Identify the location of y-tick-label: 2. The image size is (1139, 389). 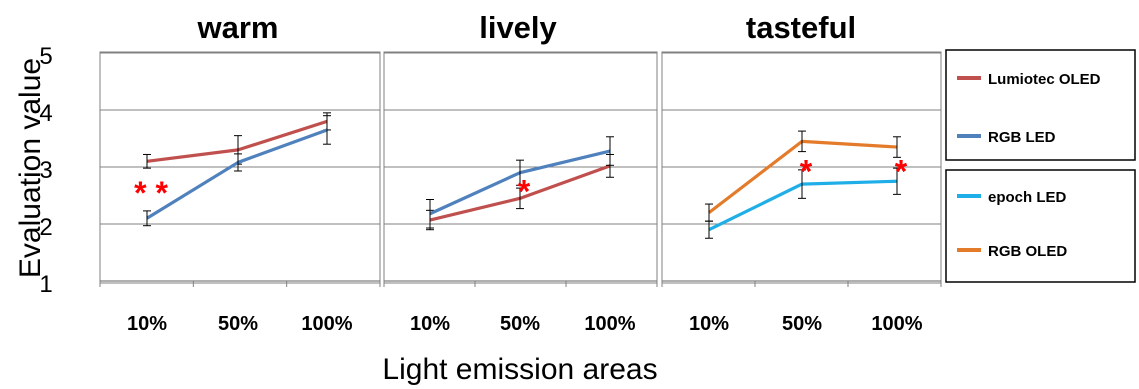
(45, 227).